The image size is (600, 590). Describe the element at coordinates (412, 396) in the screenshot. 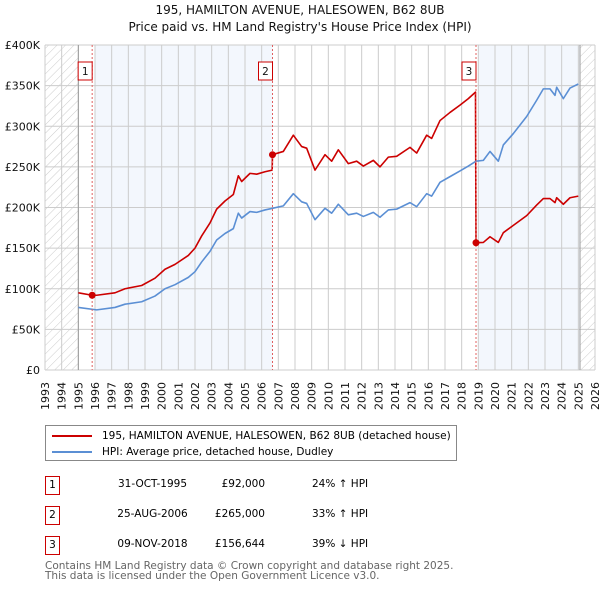

I see `x-tick-label: 2015` at that location.